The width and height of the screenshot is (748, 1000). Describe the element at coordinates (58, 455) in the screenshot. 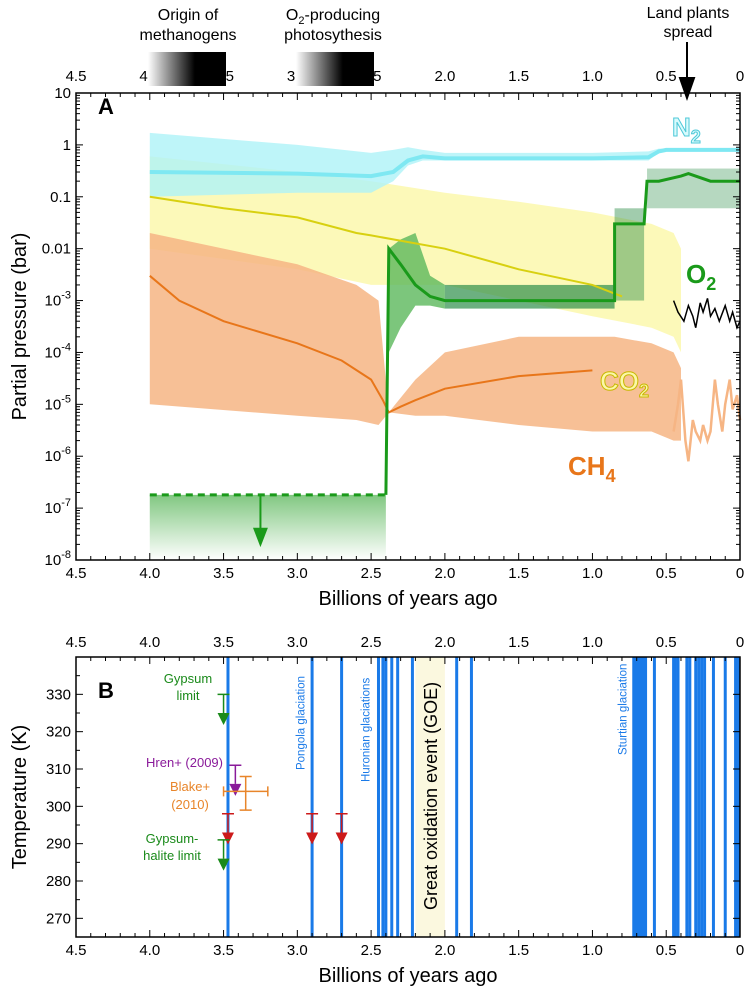

I see `y-tick-label: 10⁻⁶` at that location.